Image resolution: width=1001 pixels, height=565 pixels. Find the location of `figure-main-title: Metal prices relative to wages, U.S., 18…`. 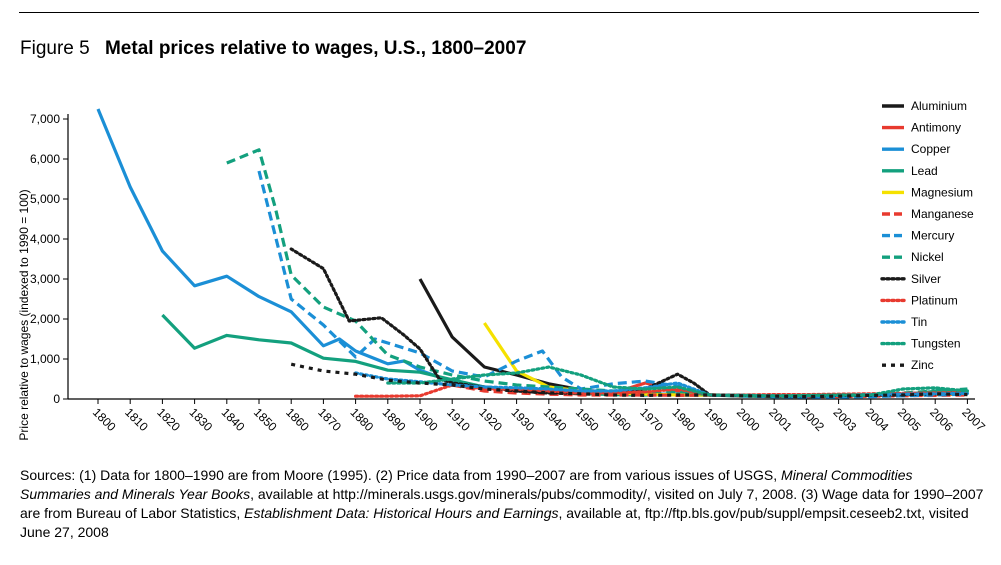

figure-main-title: Metal prices relative to wages, U.S., 18… is located at coordinates (315, 48).